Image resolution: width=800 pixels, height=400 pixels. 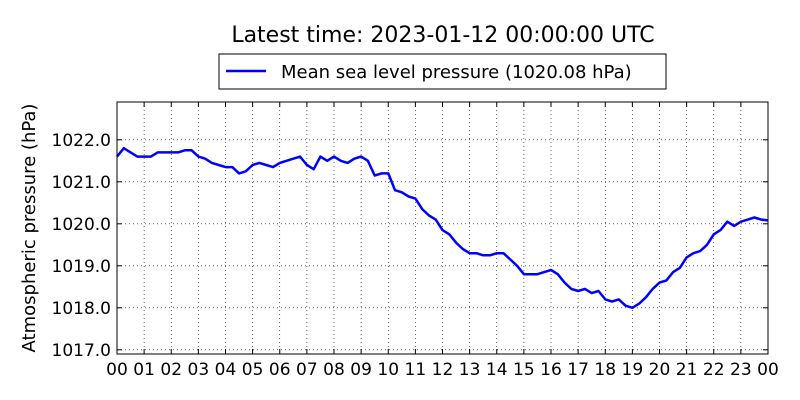 What do you see at coordinates (226, 370) in the screenshot?
I see `x-tick-label: 04` at bounding box center [226, 370].